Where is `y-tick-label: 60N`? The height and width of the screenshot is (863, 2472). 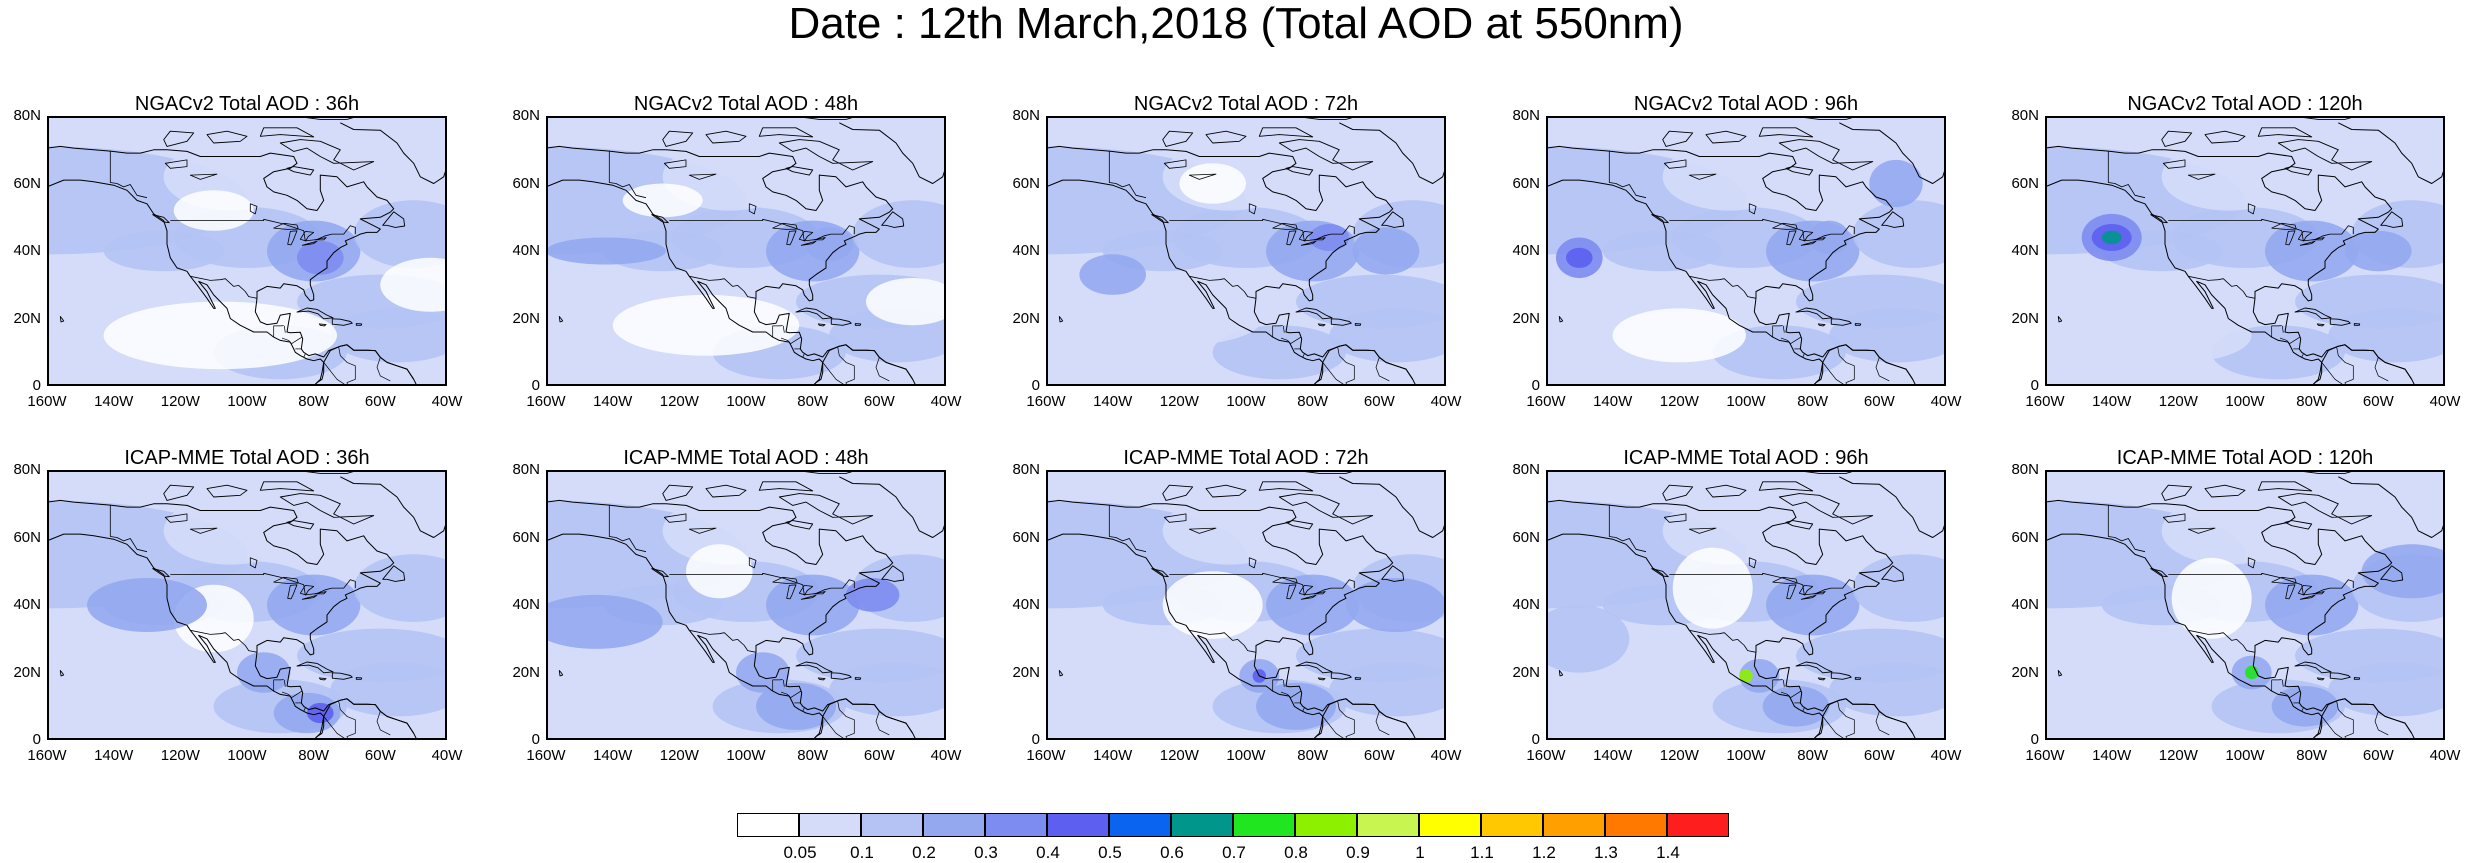 y-tick-label: 60N is located at coordinates (1526, 183).